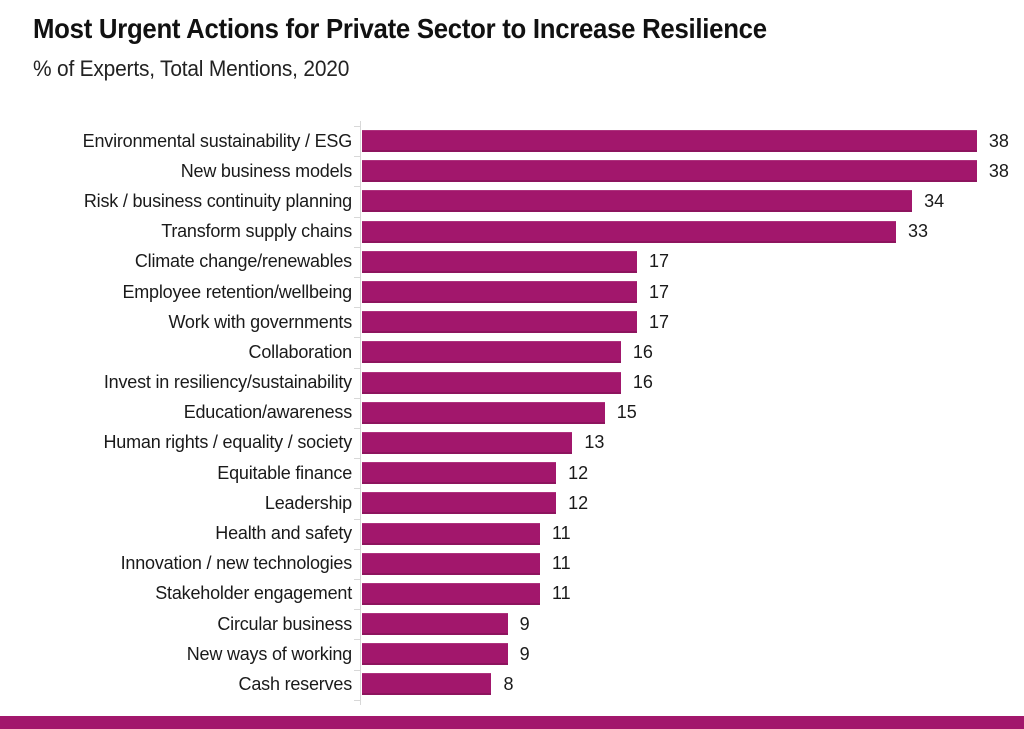  Describe the element at coordinates (295, 683) in the screenshot. I see `category-label: Cash reserves` at that location.